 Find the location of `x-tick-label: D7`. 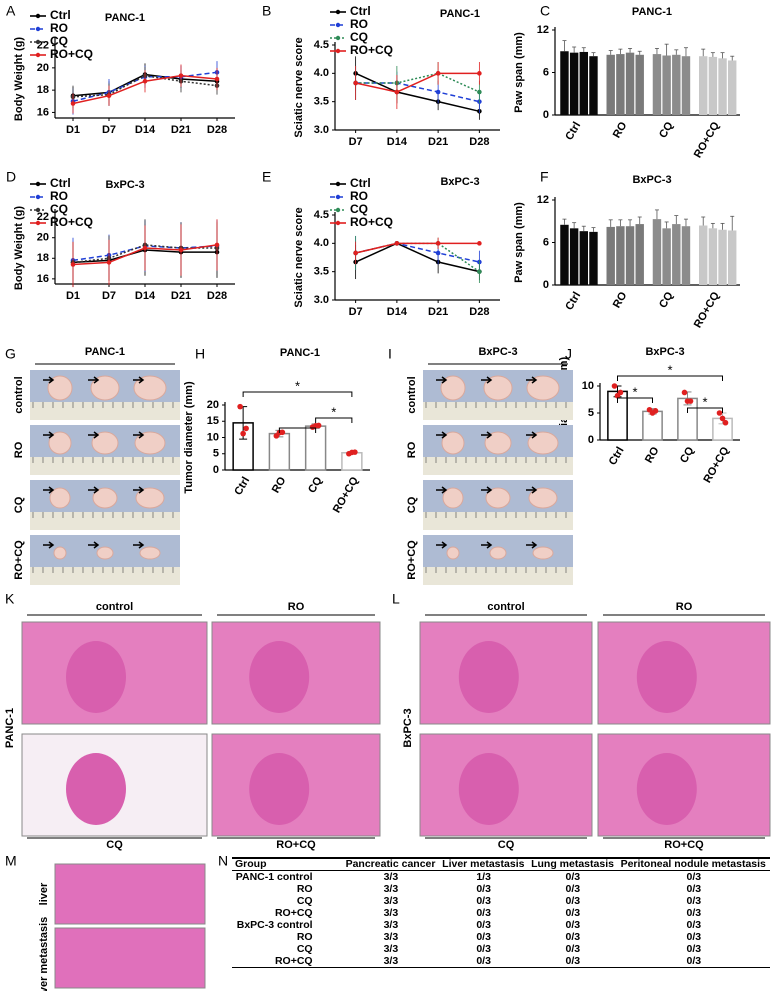

x-tick-label: D7 is located at coordinates (109, 296).